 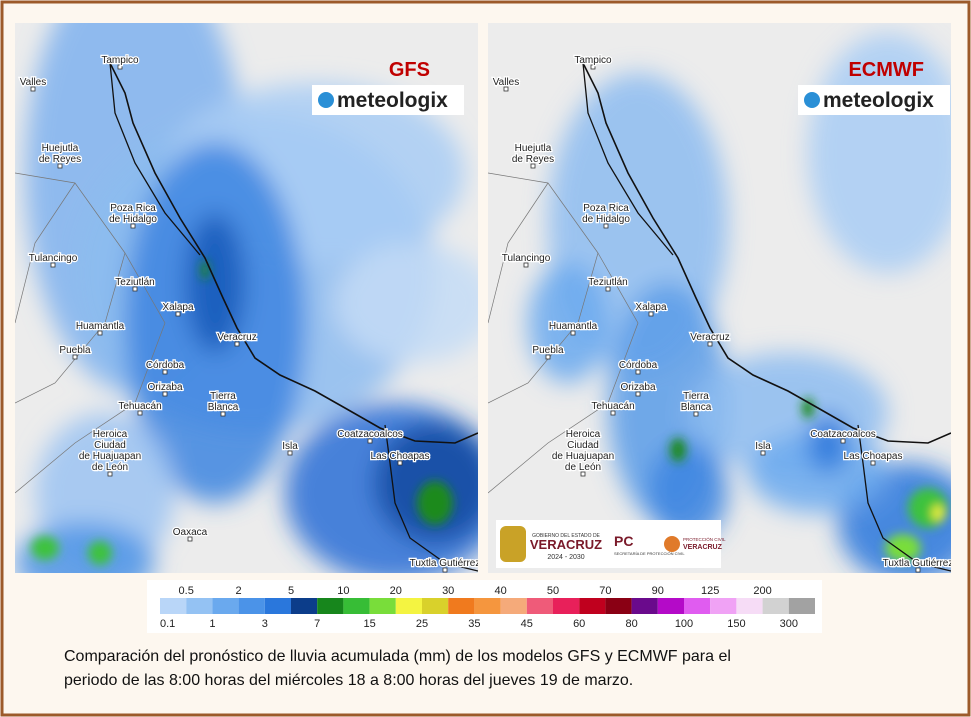 What do you see at coordinates (396, 591) in the screenshot?
I see `legend-label: 20` at bounding box center [396, 591].